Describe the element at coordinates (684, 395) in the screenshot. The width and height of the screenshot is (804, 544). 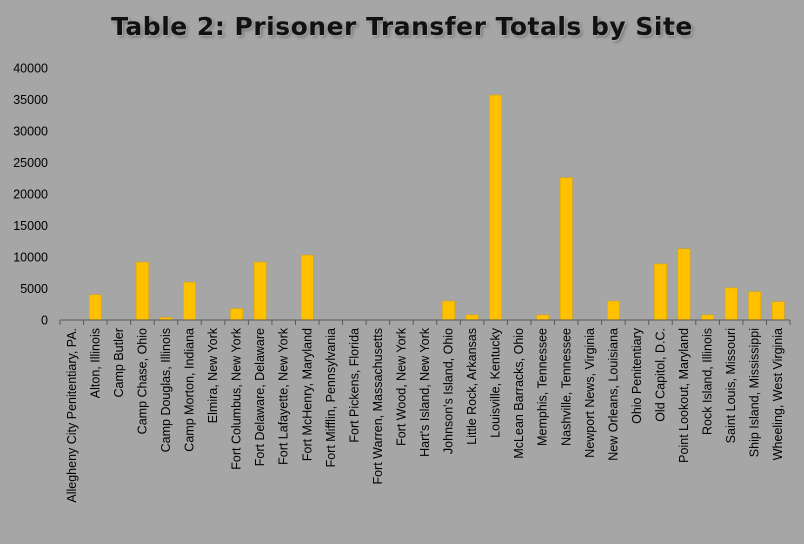
I see `category-label: Point Lookout, Maryland` at that location.